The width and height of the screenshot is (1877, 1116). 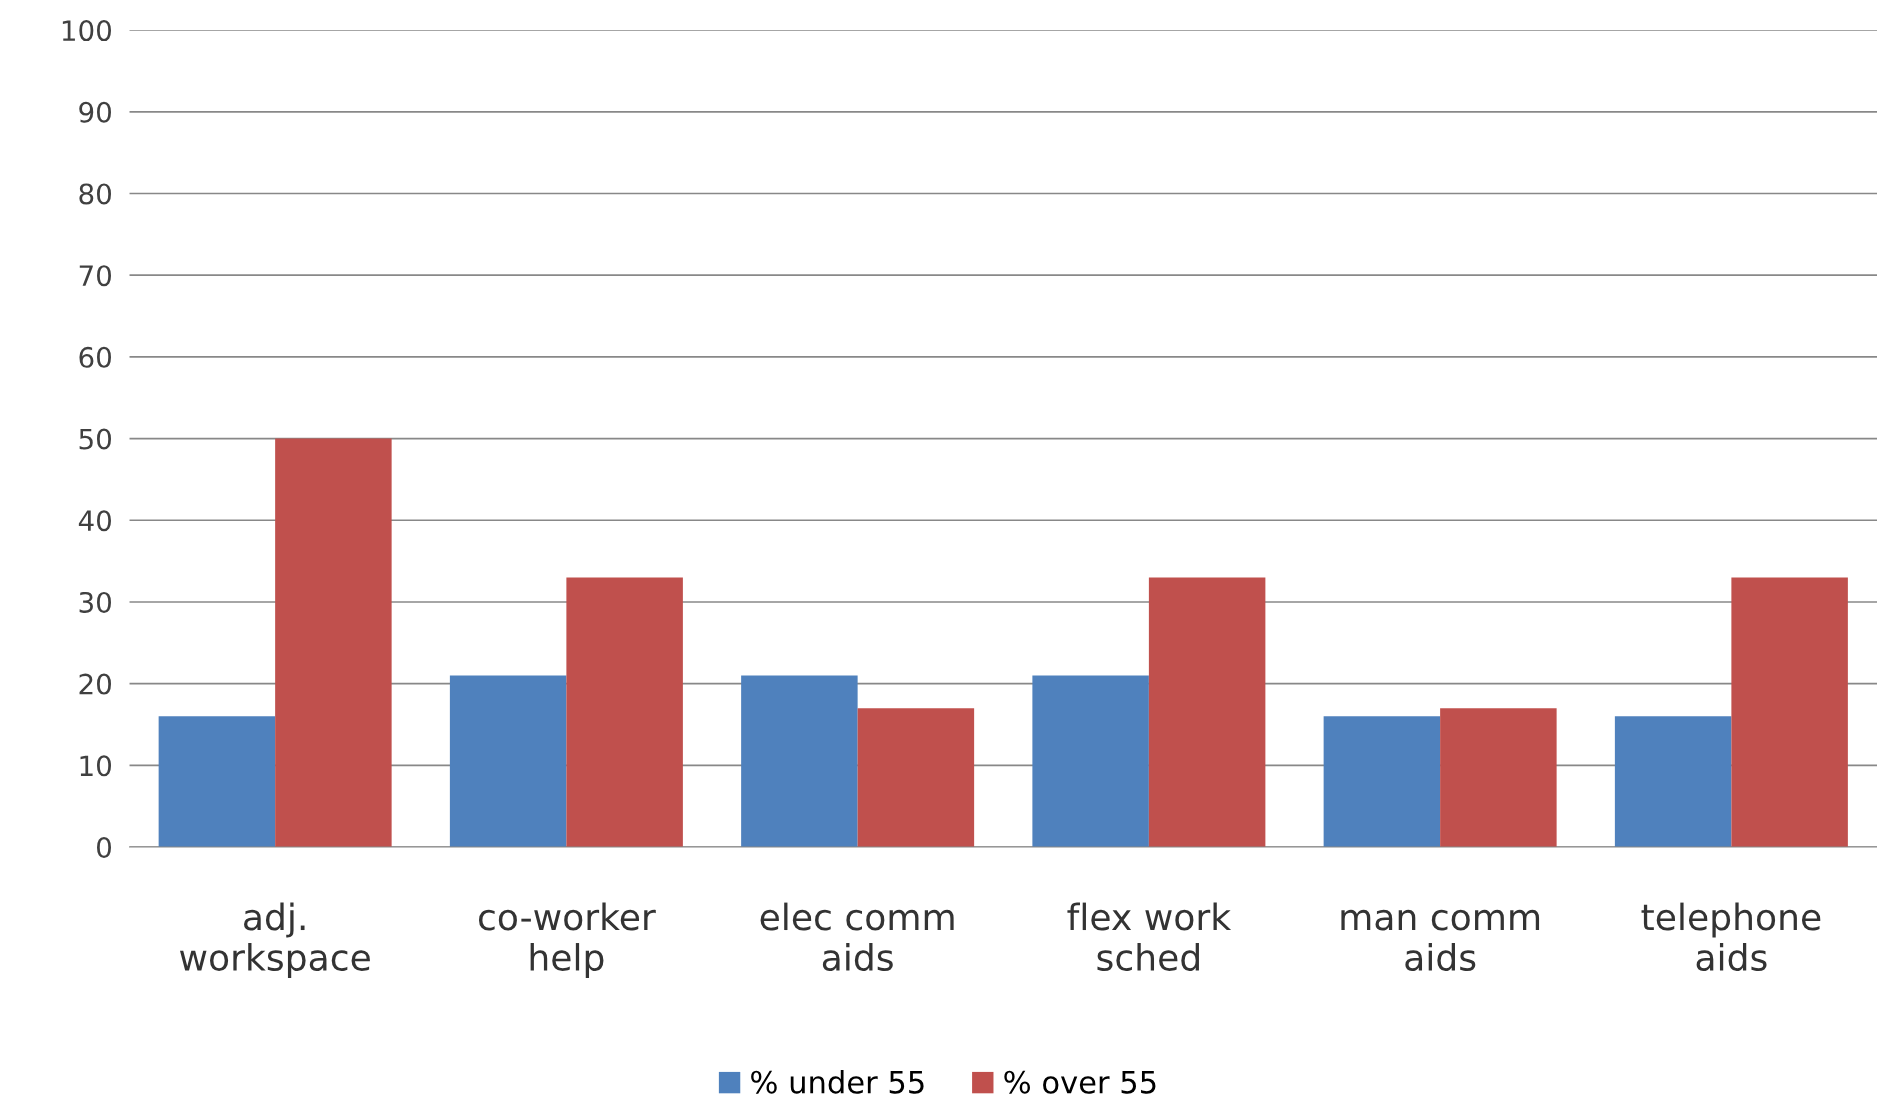 I want to click on y-tick-label: 100, so click(x=86, y=31).